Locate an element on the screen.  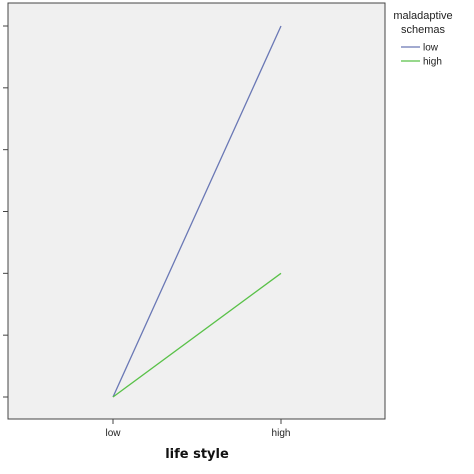
series-line-high is located at coordinates (197, 335).